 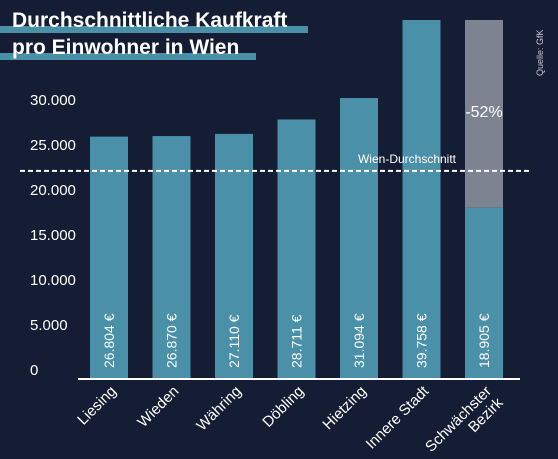 What do you see at coordinates (172, 340) in the screenshot?
I see `value-label: 26.870 €` at bounding box center [172, 340].